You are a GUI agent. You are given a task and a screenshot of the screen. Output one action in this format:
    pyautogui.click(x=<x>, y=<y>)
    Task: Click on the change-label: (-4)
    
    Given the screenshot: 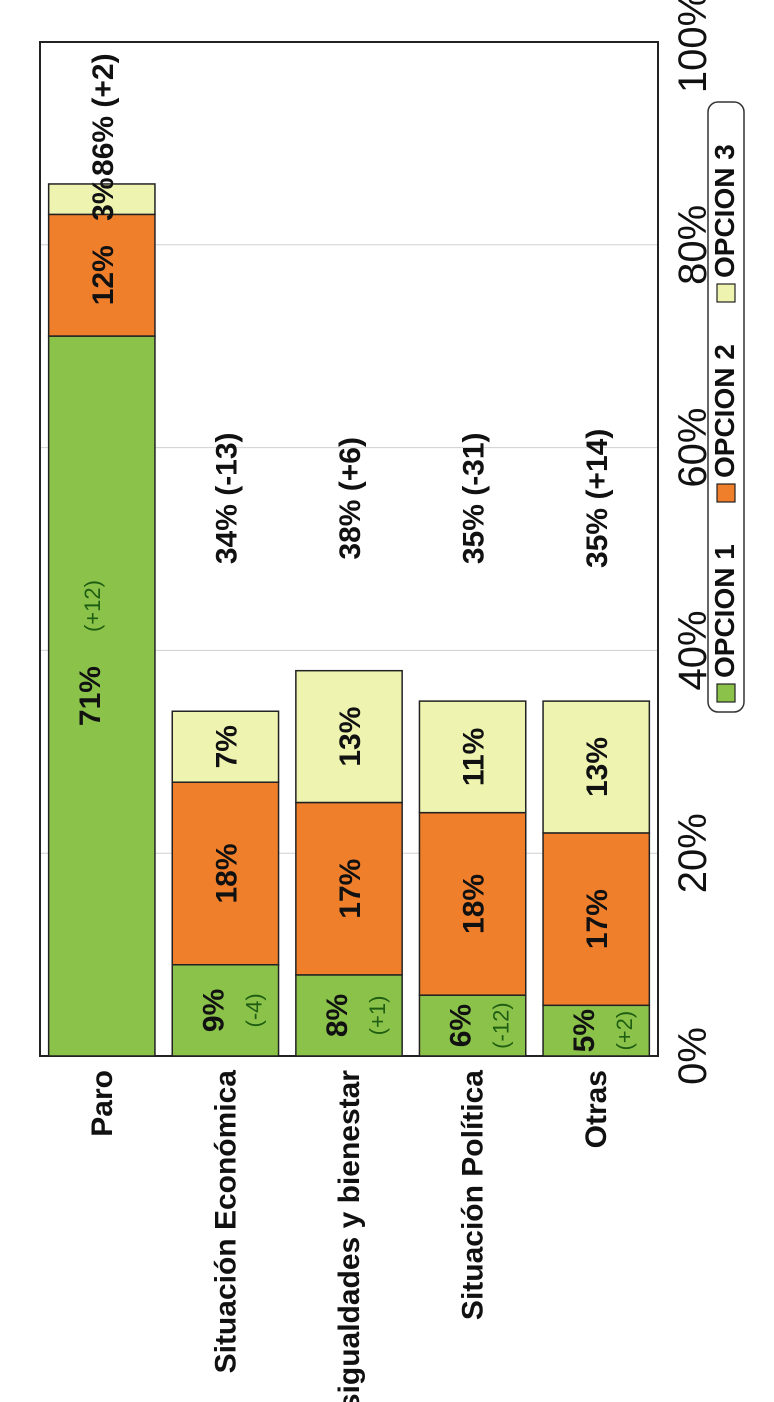 What is the action you would take?
    pyautogui.click(x=253, y=1010)
    